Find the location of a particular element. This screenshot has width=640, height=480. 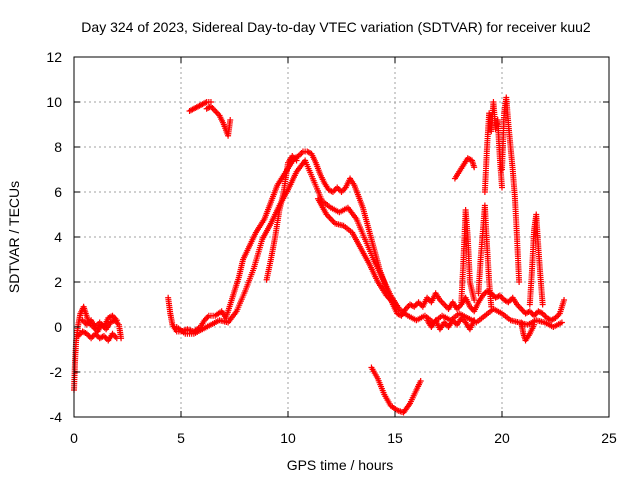

y-tick-label: 12 is located at coordinates (54, 57).